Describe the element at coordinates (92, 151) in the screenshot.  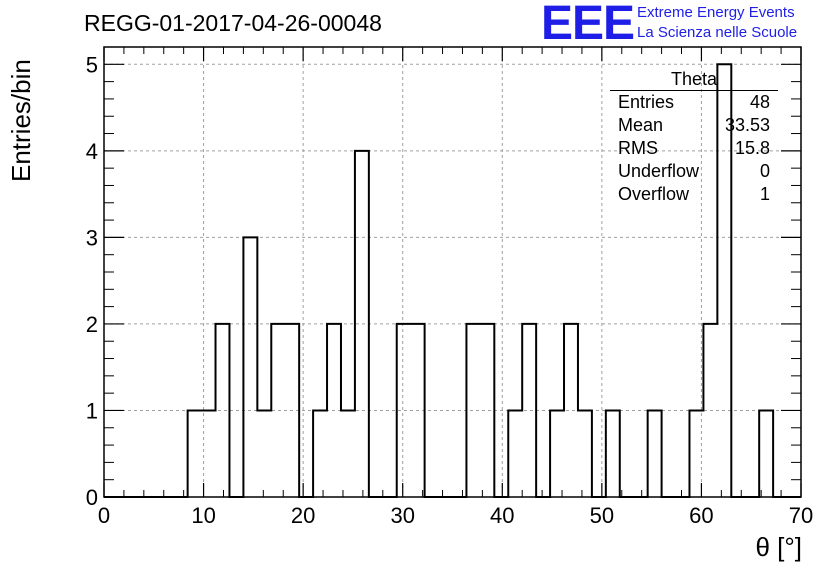
I see `y-tick-label: 4` at that location.